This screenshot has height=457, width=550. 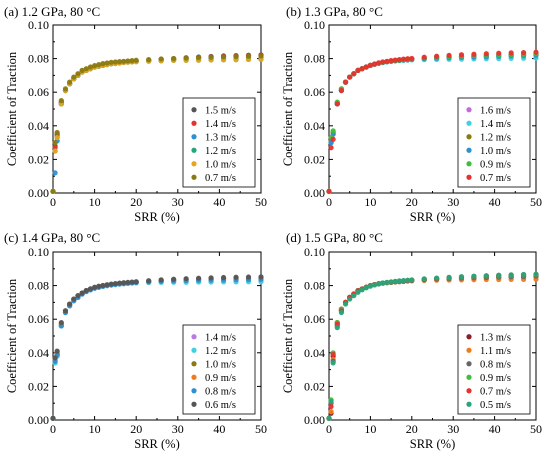 I want to click on legend-label: 1.2 m/s, so click(x=495, y=137).